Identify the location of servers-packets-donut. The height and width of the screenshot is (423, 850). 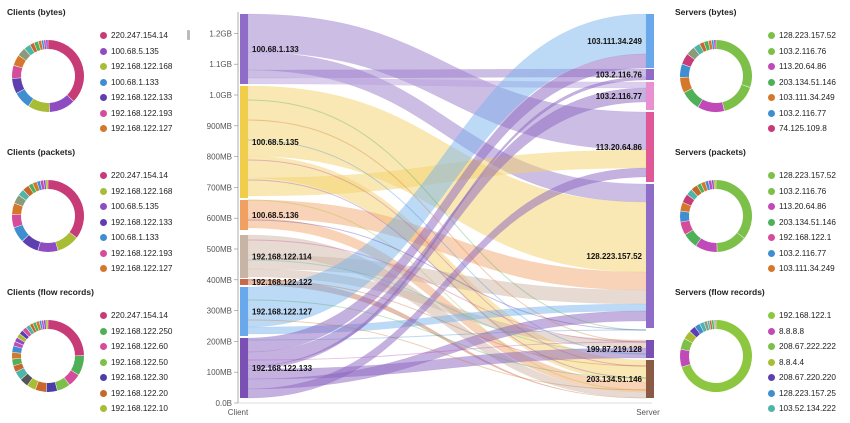
(716, 216).